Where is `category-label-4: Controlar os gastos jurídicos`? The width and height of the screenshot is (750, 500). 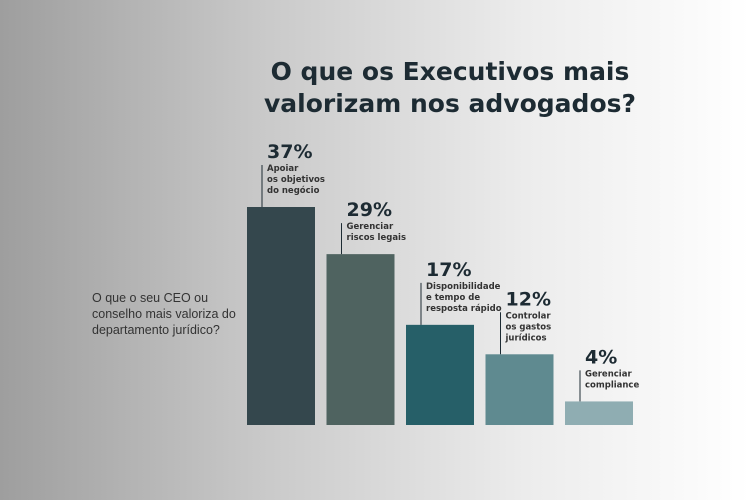 category-label-4: Controlar os gastos jurídicos is located at coordinates (528, 327).